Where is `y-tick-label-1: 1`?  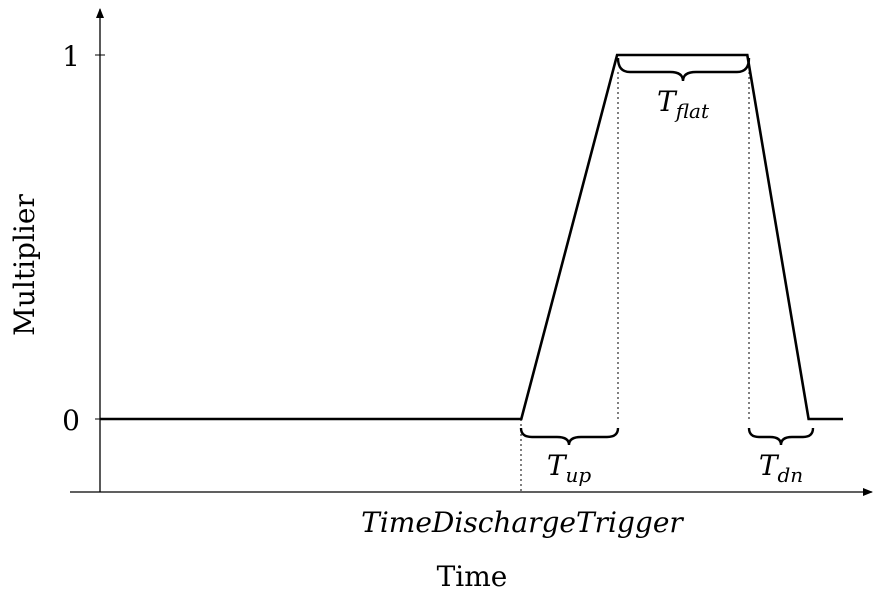 y-tick-label-1: 1 is located at coordinates (71, 56).